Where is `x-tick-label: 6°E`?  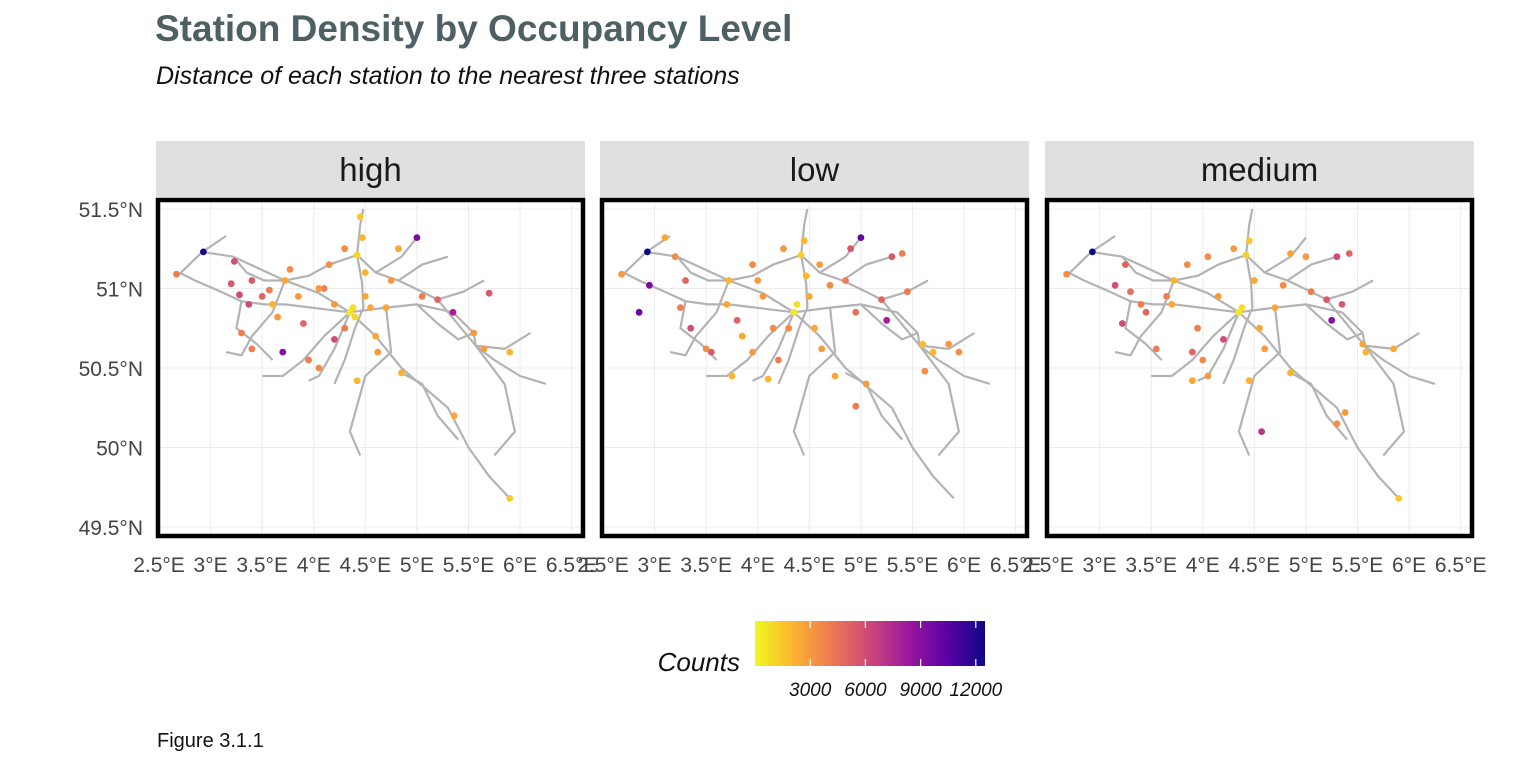 x-tick-label: 6°E is located at coordinates (964, 565).